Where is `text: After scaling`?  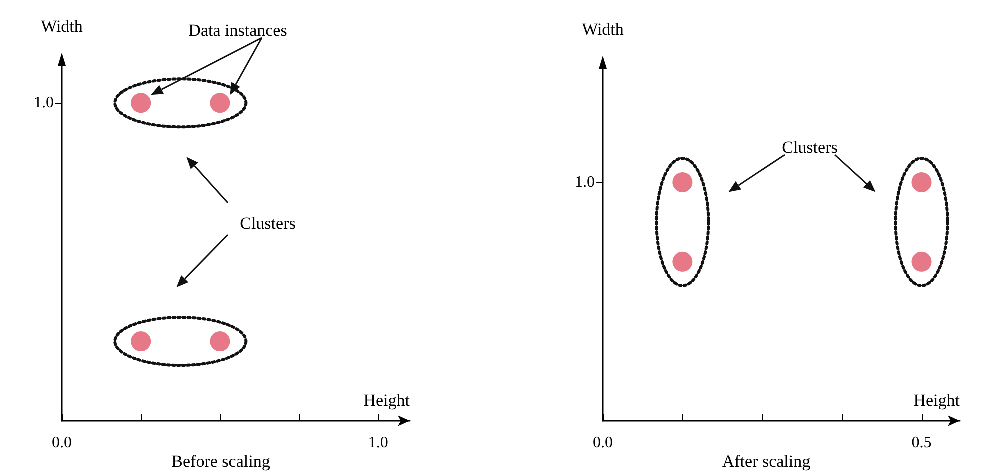 text: After scaling is located at coordinates (767, 461).